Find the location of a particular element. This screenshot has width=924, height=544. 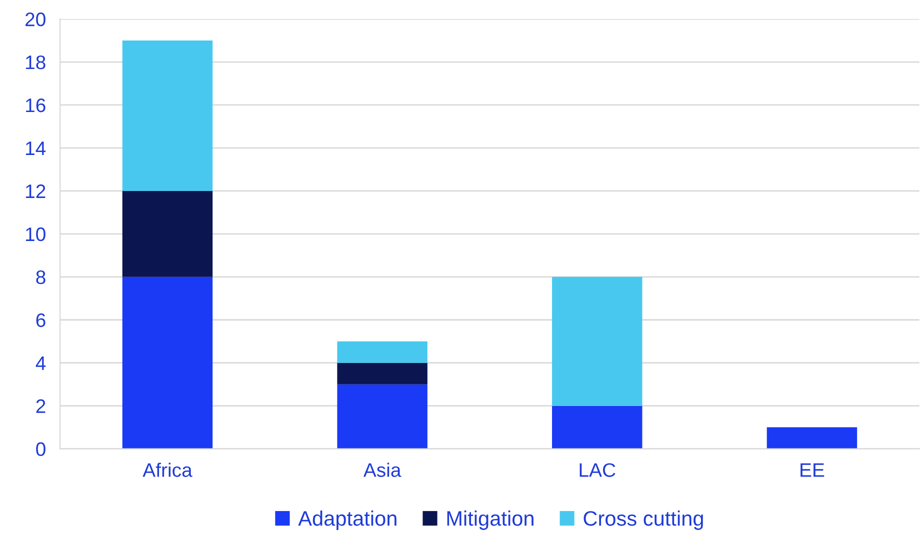

y-tick-label: 0 is located at coordinates (41, 449).